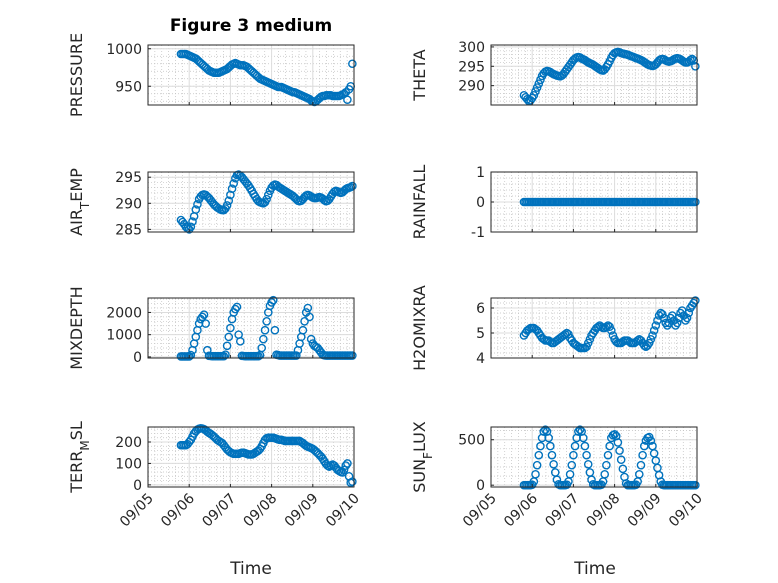 The width and height of the screenshot is (778, 583). What do you see at coordinates (128, 443) in the screenshot?
I see `y-tick-label: 200` at bounding box center [128, 443].